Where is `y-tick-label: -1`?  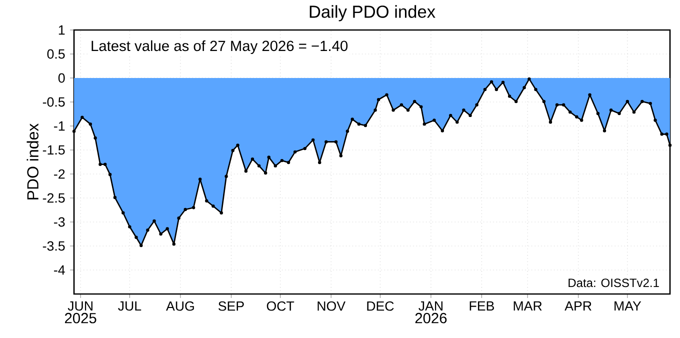 y-tick-label: -1 is located at coordinates (59, 126).